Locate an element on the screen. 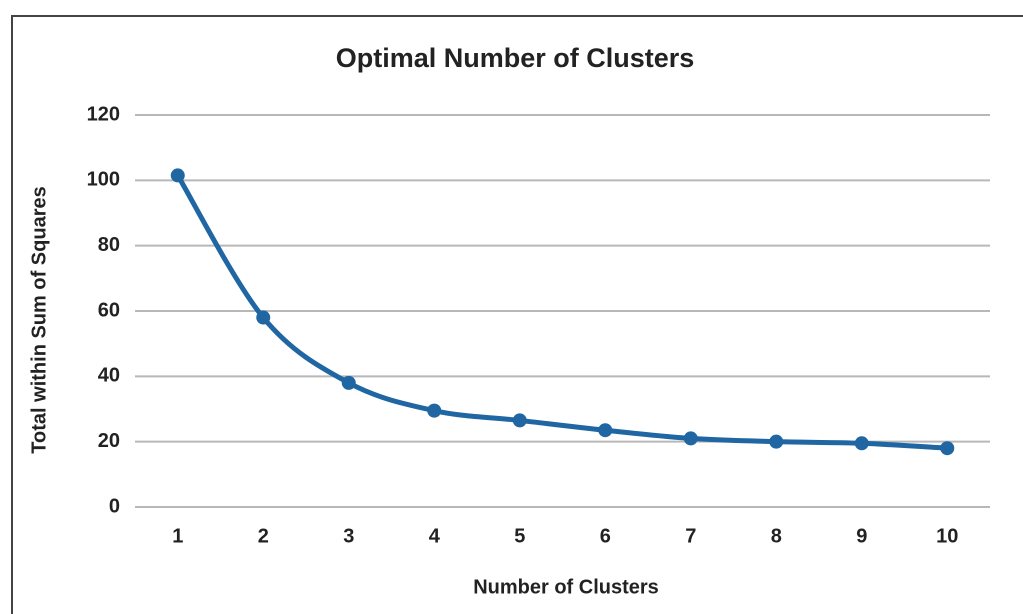  y-axis-label: Total within Sum of Squares is located at coordinates (39, 319).